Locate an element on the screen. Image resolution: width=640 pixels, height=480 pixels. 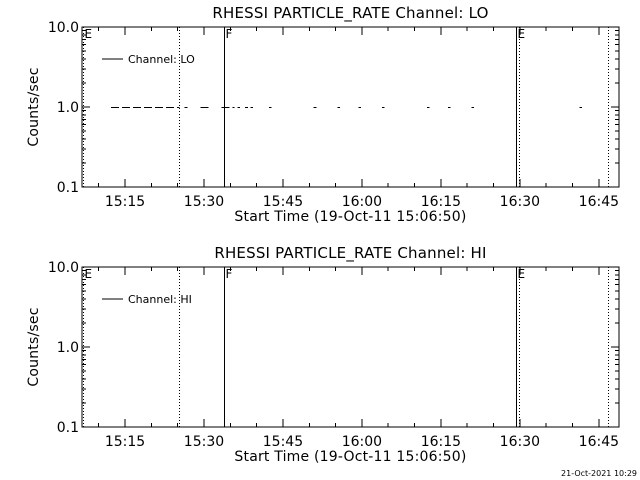
panel-1-x-tick-label: 16:45 is located at coordinates (599, 202).